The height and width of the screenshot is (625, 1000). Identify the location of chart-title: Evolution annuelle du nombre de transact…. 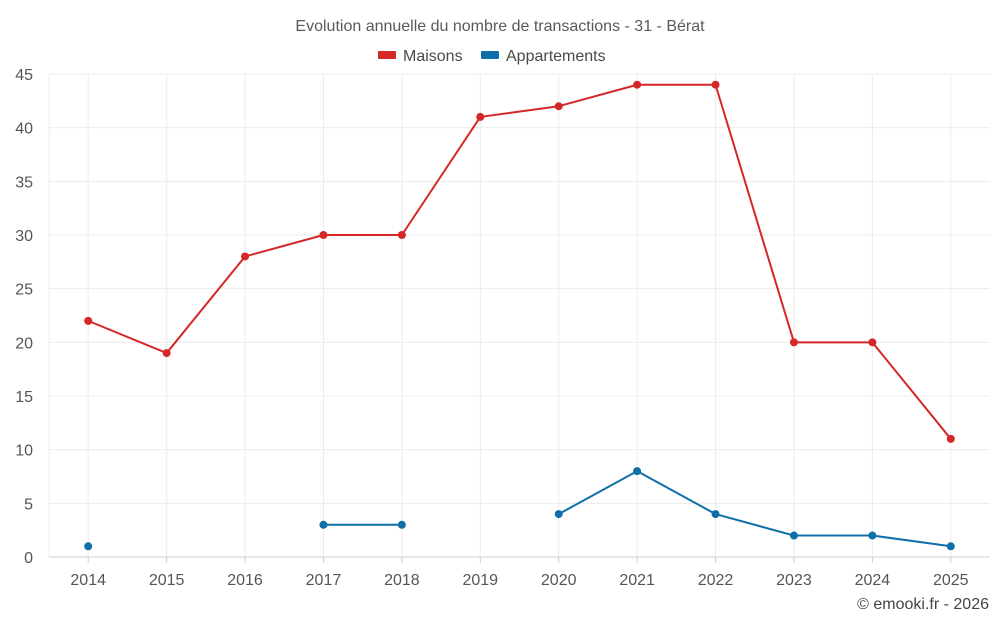
(500, 26).